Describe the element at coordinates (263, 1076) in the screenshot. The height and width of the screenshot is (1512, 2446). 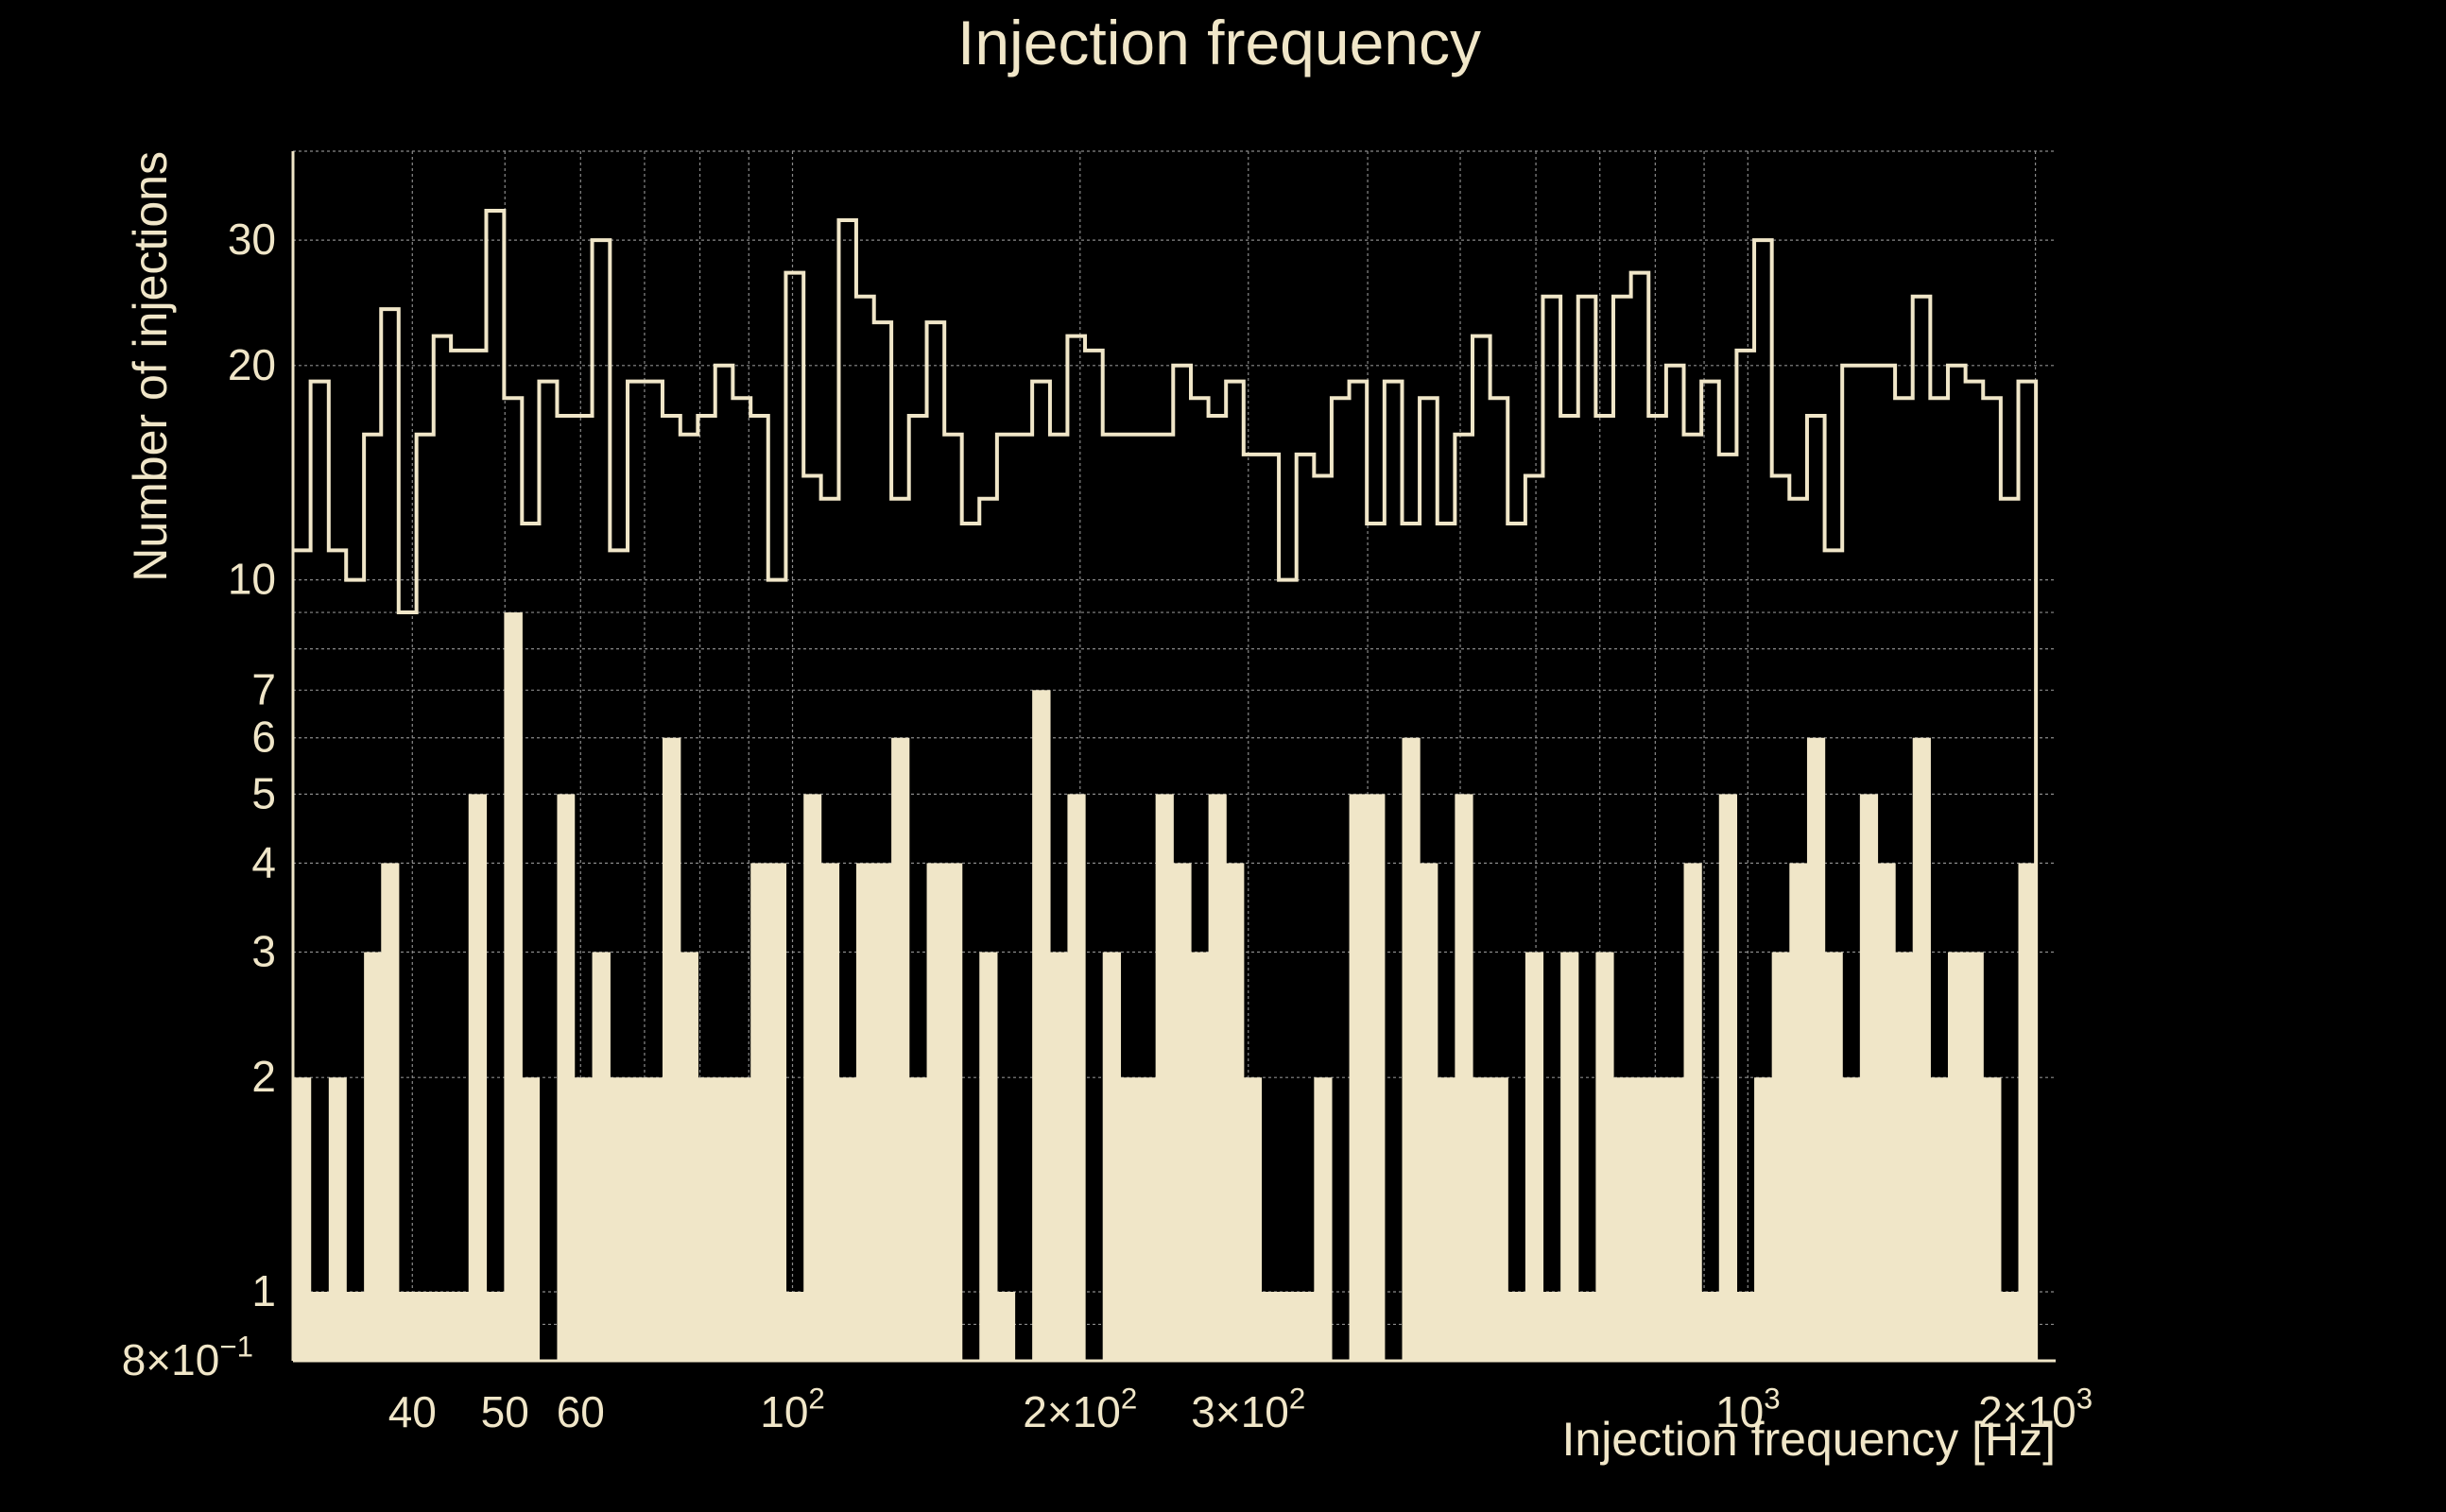
I see `y-tick-label: 2` at that location.